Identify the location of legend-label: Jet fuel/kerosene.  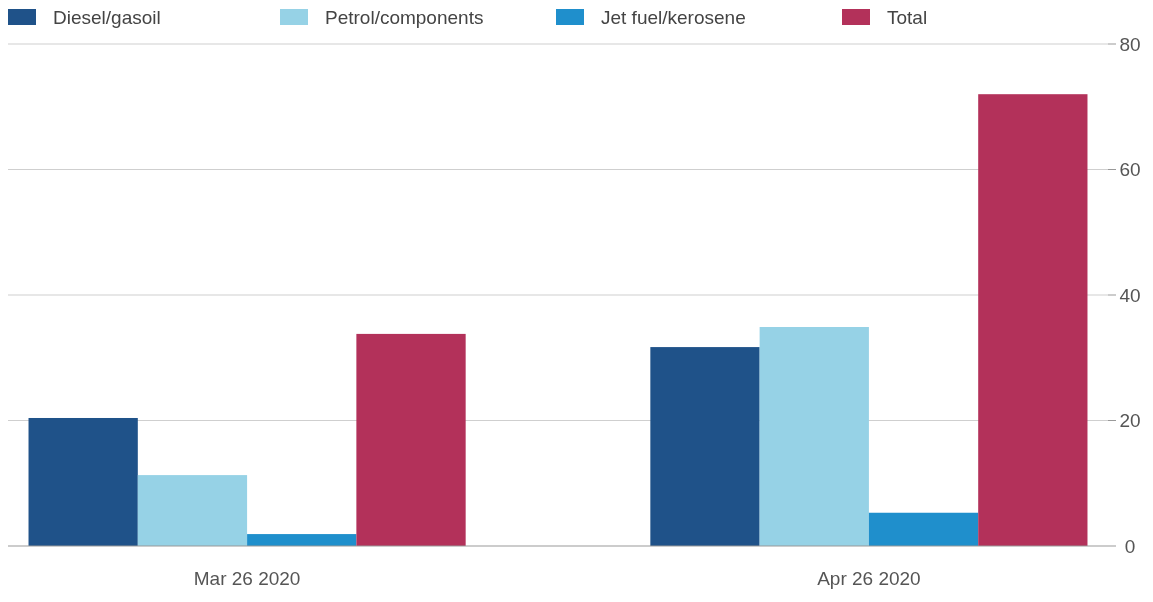
(673, 17).